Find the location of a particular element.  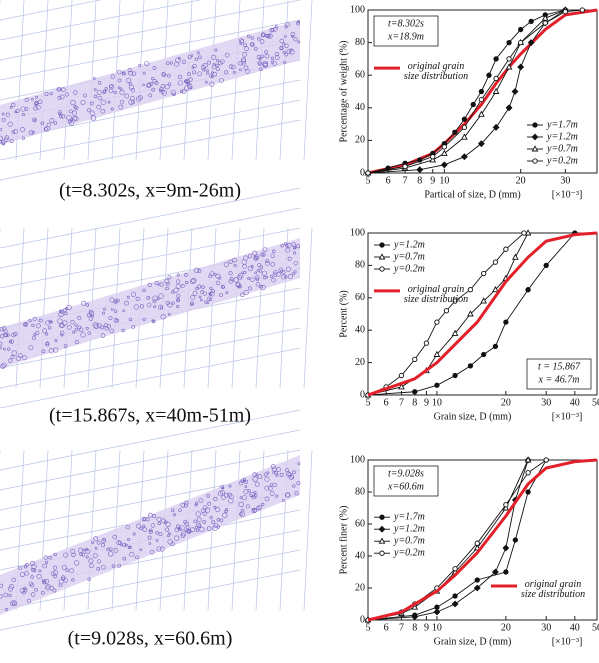

legend-label: y=0.7m is located at coordinates (409, 256).